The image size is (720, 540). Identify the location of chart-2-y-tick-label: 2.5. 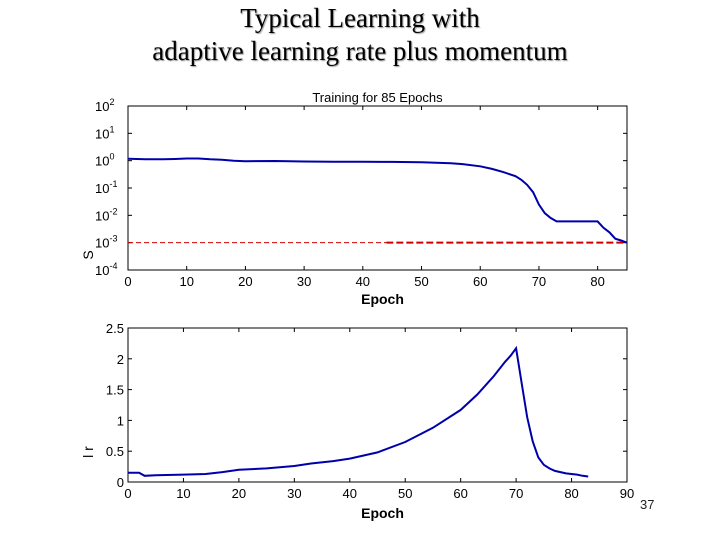
(115, 328).